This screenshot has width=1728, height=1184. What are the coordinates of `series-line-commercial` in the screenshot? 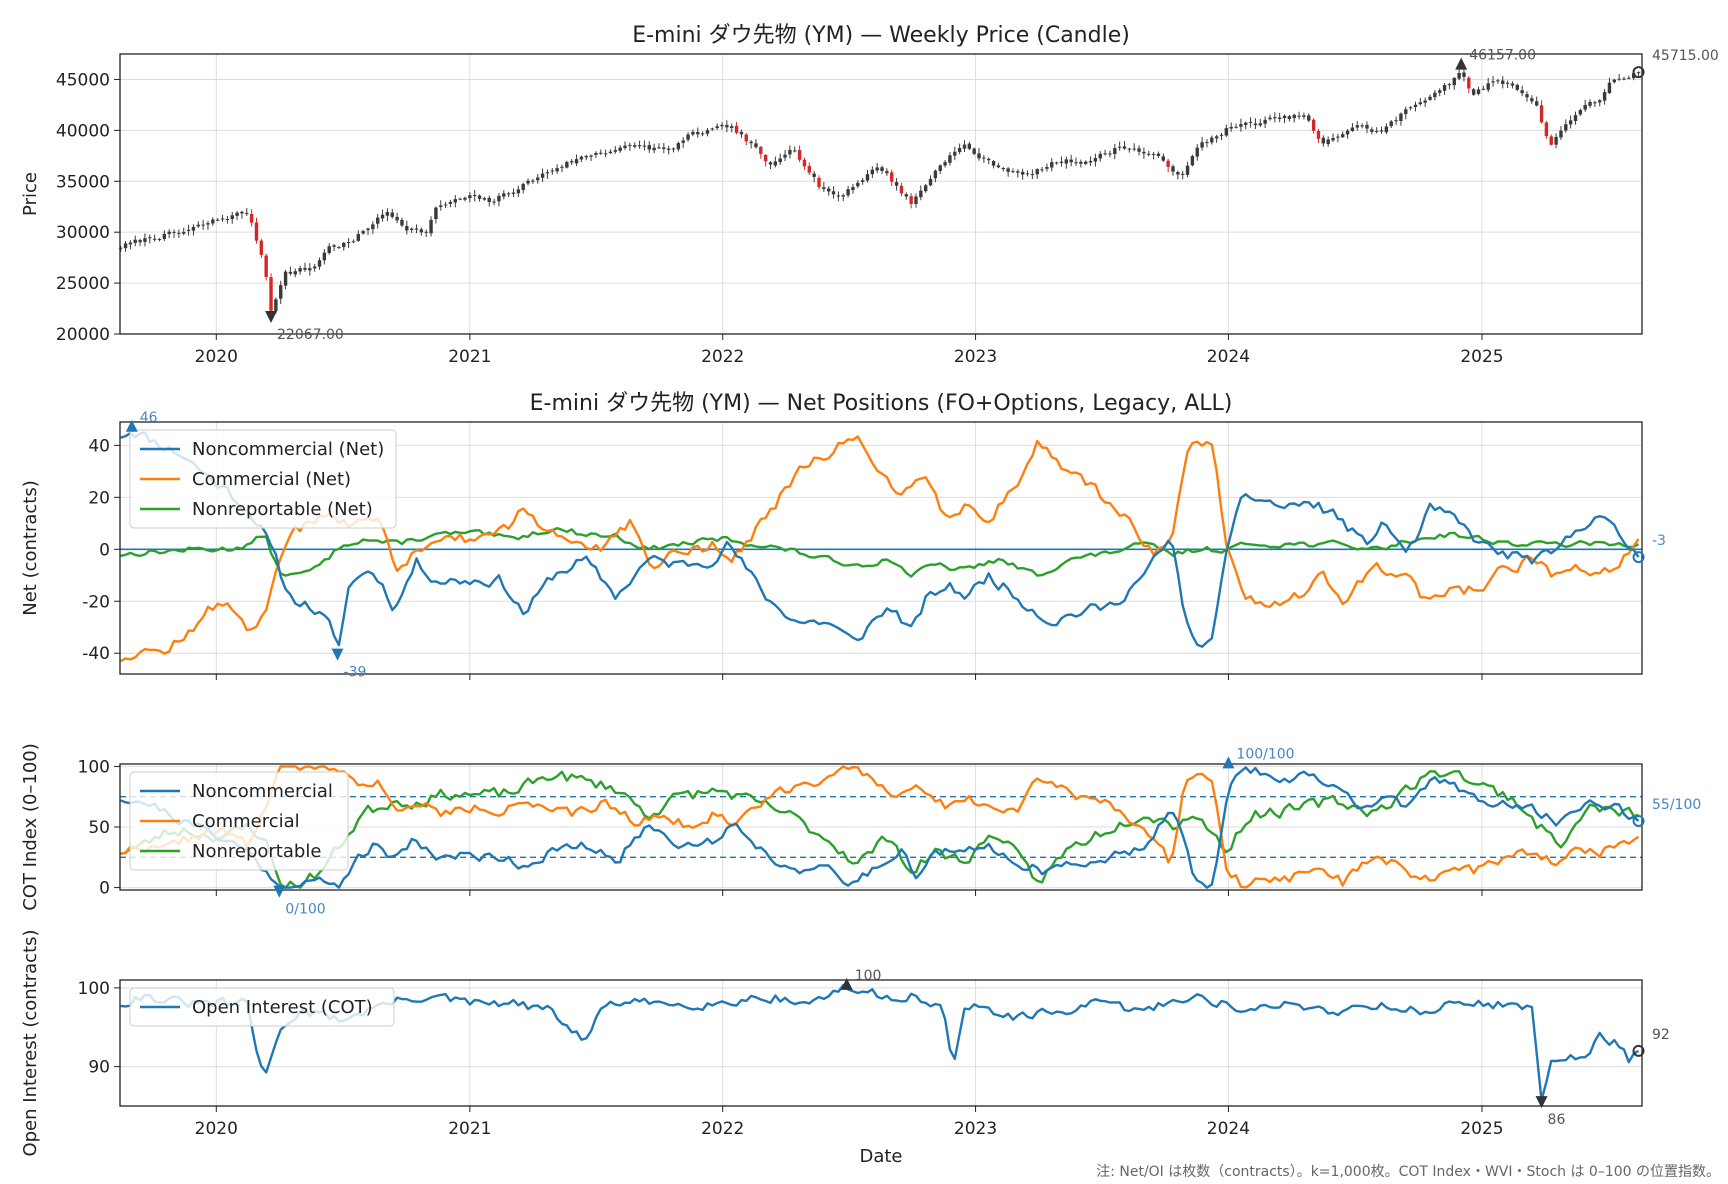 It's located at (880, 827).